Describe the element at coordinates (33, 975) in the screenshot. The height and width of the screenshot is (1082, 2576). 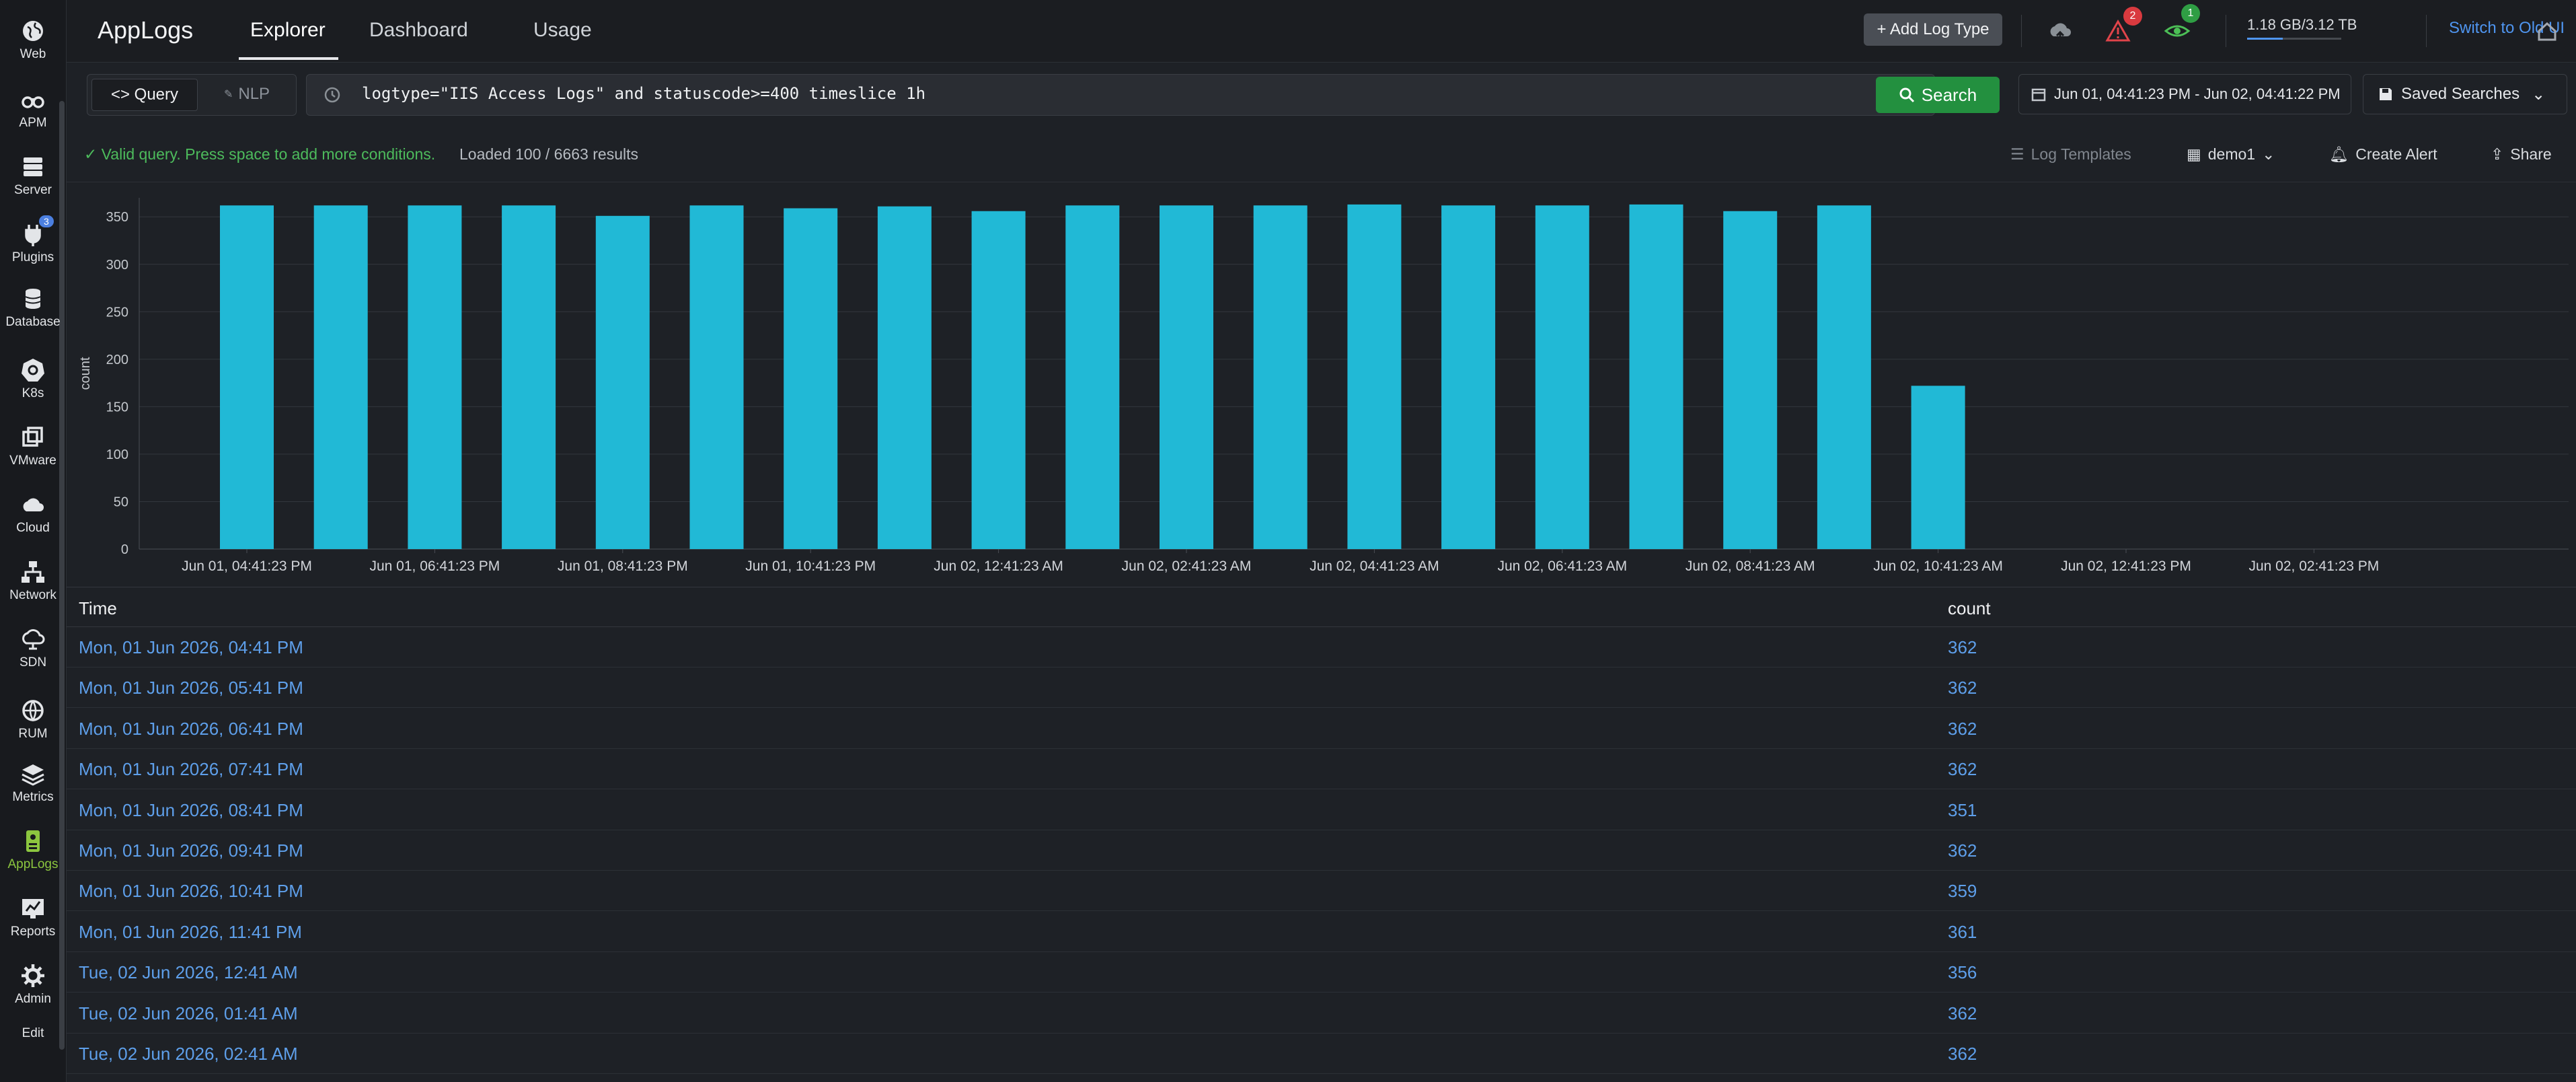
I see `gear-icon` at that location.